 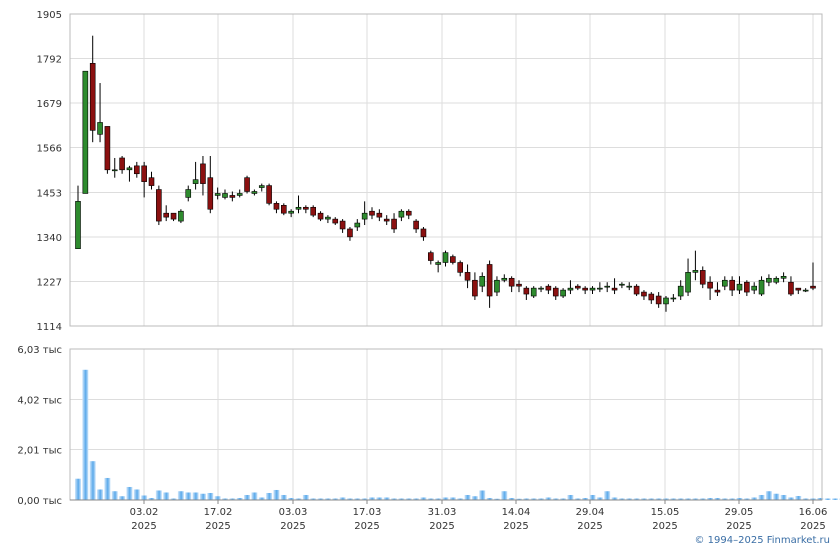 I want to click on volume-tick-label: 2,01 тыс, so click(x=39, y=451).